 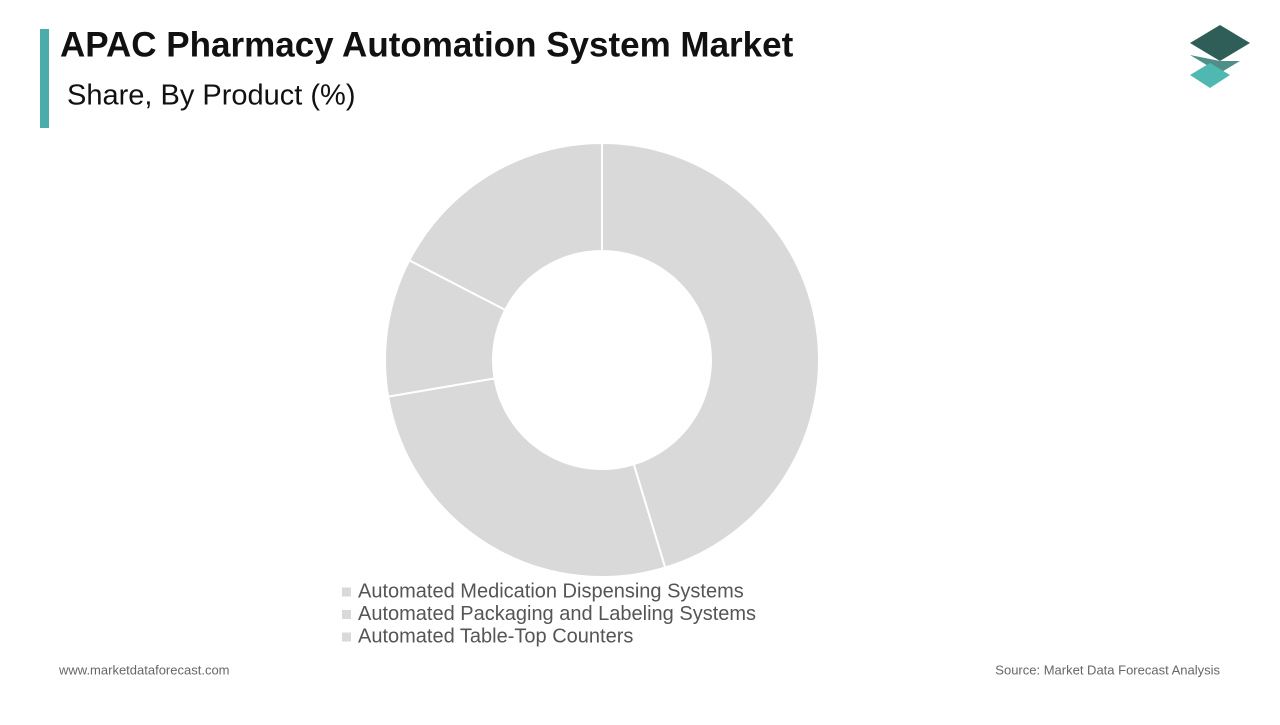 I want to click on chart-title: APAC Pharmacy Automation System Market, so click(x=427, y=44).